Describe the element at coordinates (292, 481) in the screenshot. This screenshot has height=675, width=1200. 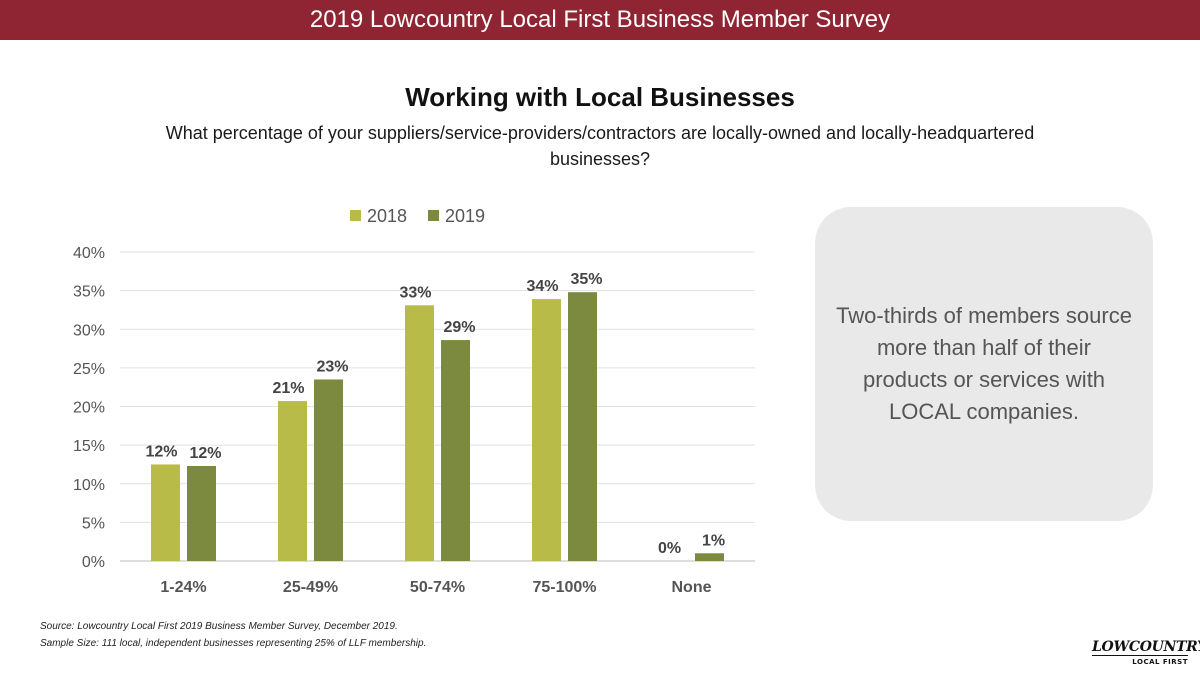
I see `bar-2018-25-49%` at that location.